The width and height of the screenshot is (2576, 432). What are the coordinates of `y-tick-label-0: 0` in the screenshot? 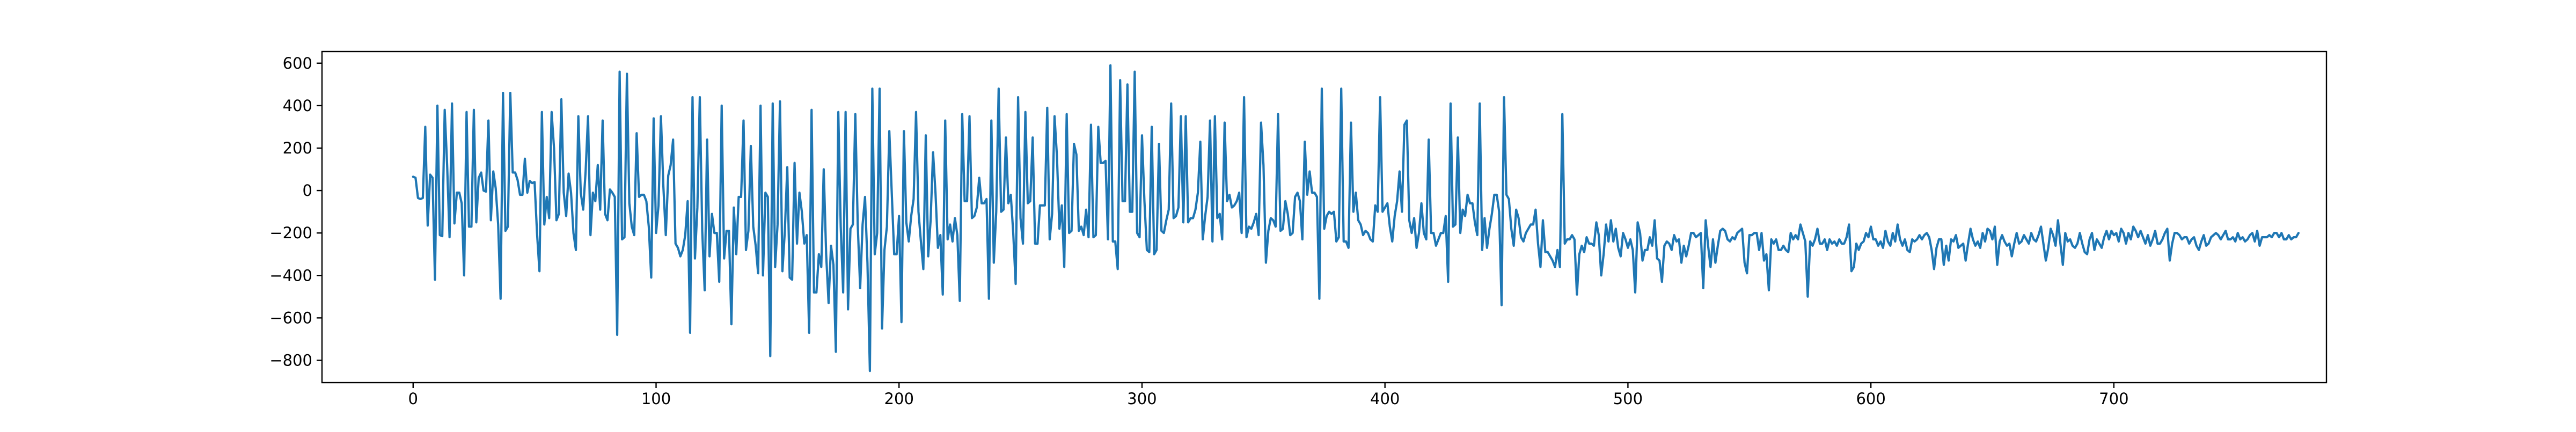 It's located at (307, 190).